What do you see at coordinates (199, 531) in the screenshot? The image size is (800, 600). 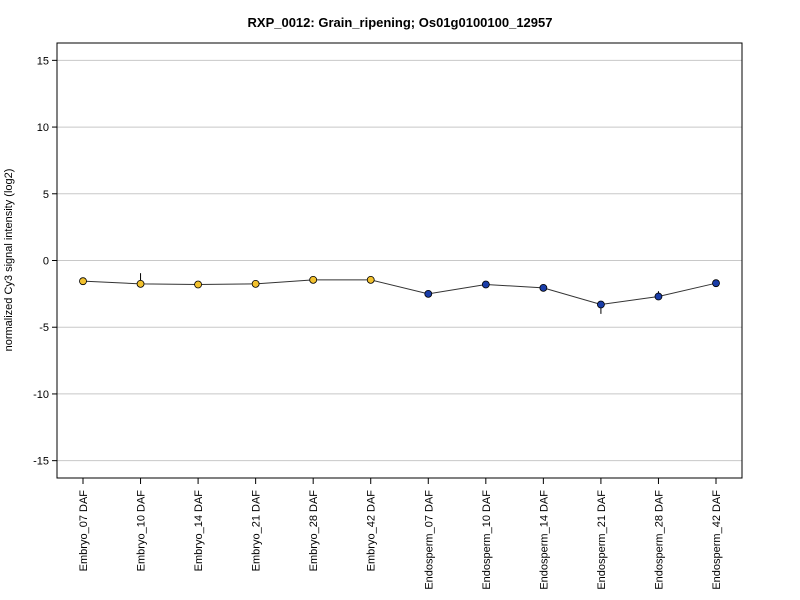 I see `x-tick-label: Embryo_14 DAF` at bounding box center [199, 531].